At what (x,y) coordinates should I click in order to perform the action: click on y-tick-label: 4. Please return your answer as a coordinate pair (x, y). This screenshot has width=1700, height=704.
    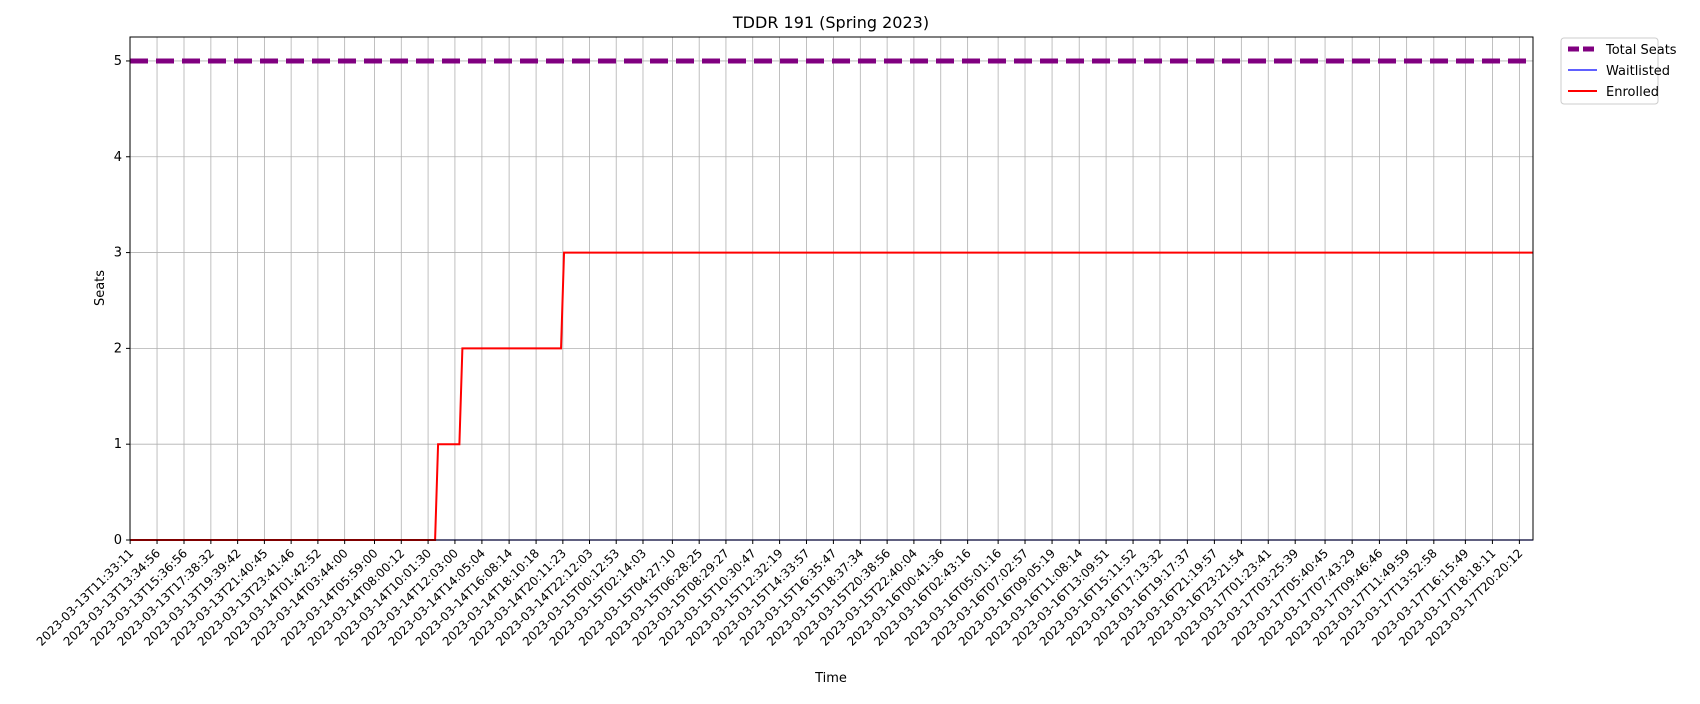
    Looking at the image, I should click on (118, 157).